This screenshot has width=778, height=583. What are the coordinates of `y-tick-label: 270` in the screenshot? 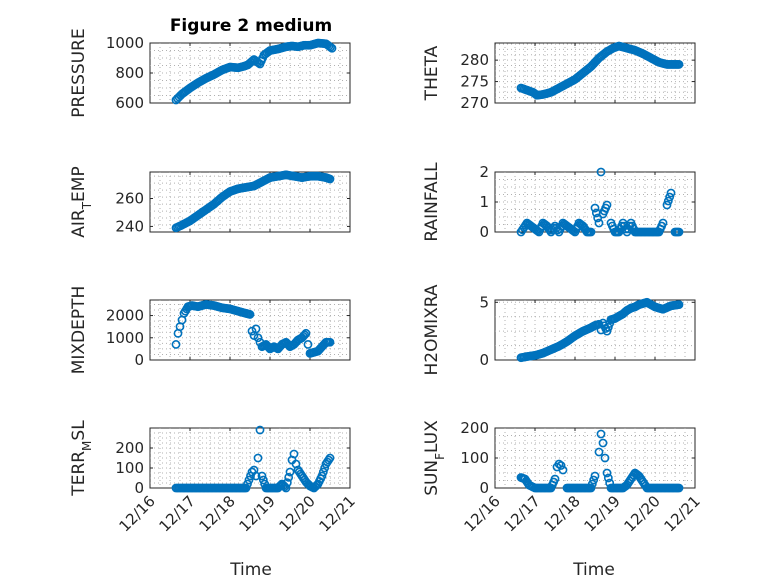 It's located at (474, 103).